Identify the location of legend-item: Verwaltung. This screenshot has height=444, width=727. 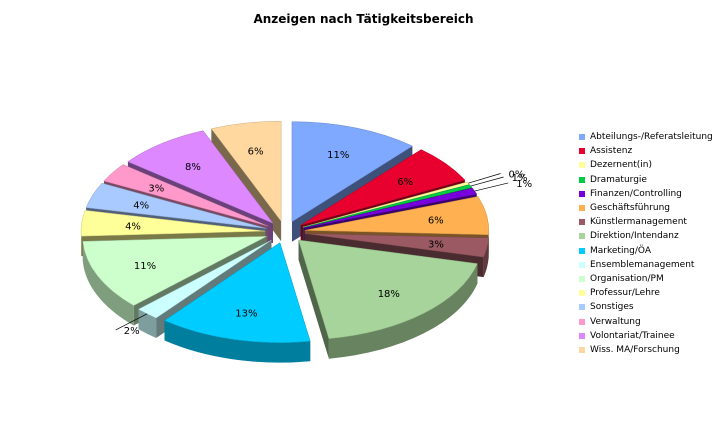
(646, 321).